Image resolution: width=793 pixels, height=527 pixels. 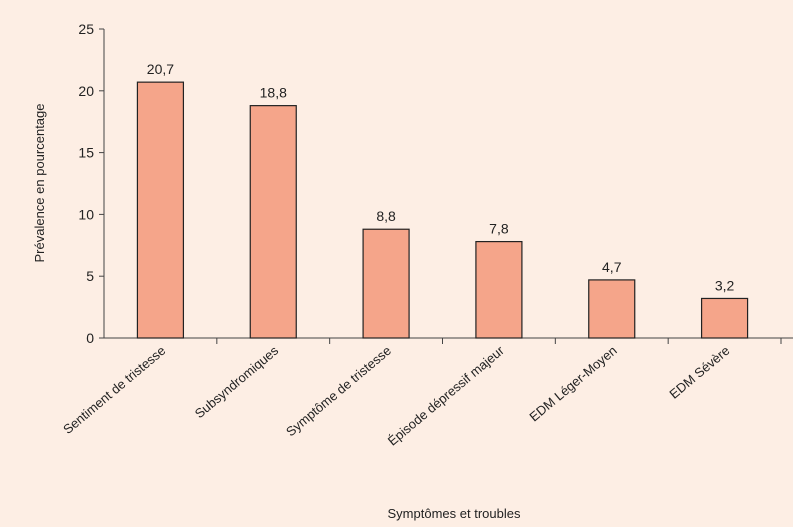 I want to click on y-tick-label: 15, so click(x=86, y=153).